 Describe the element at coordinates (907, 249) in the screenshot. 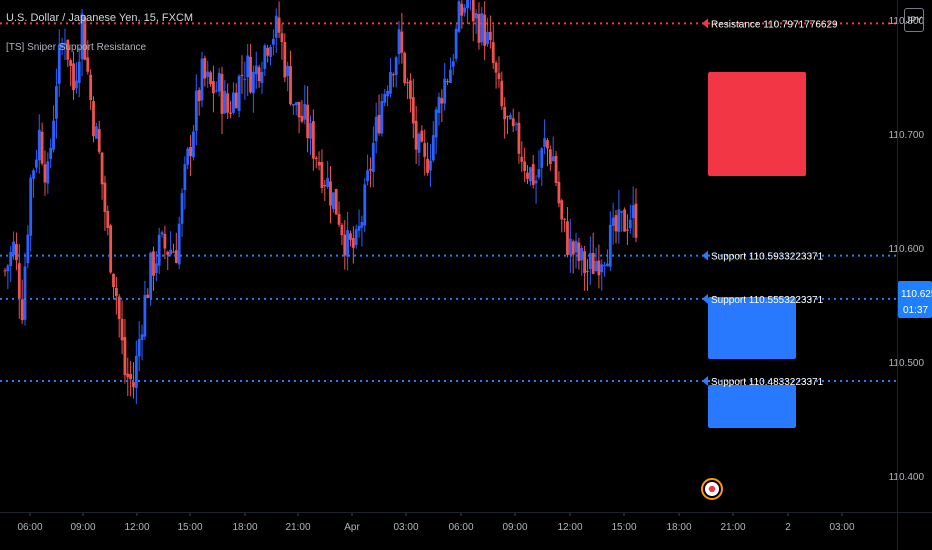

I see `price-tick-label: 110.600` at that location.